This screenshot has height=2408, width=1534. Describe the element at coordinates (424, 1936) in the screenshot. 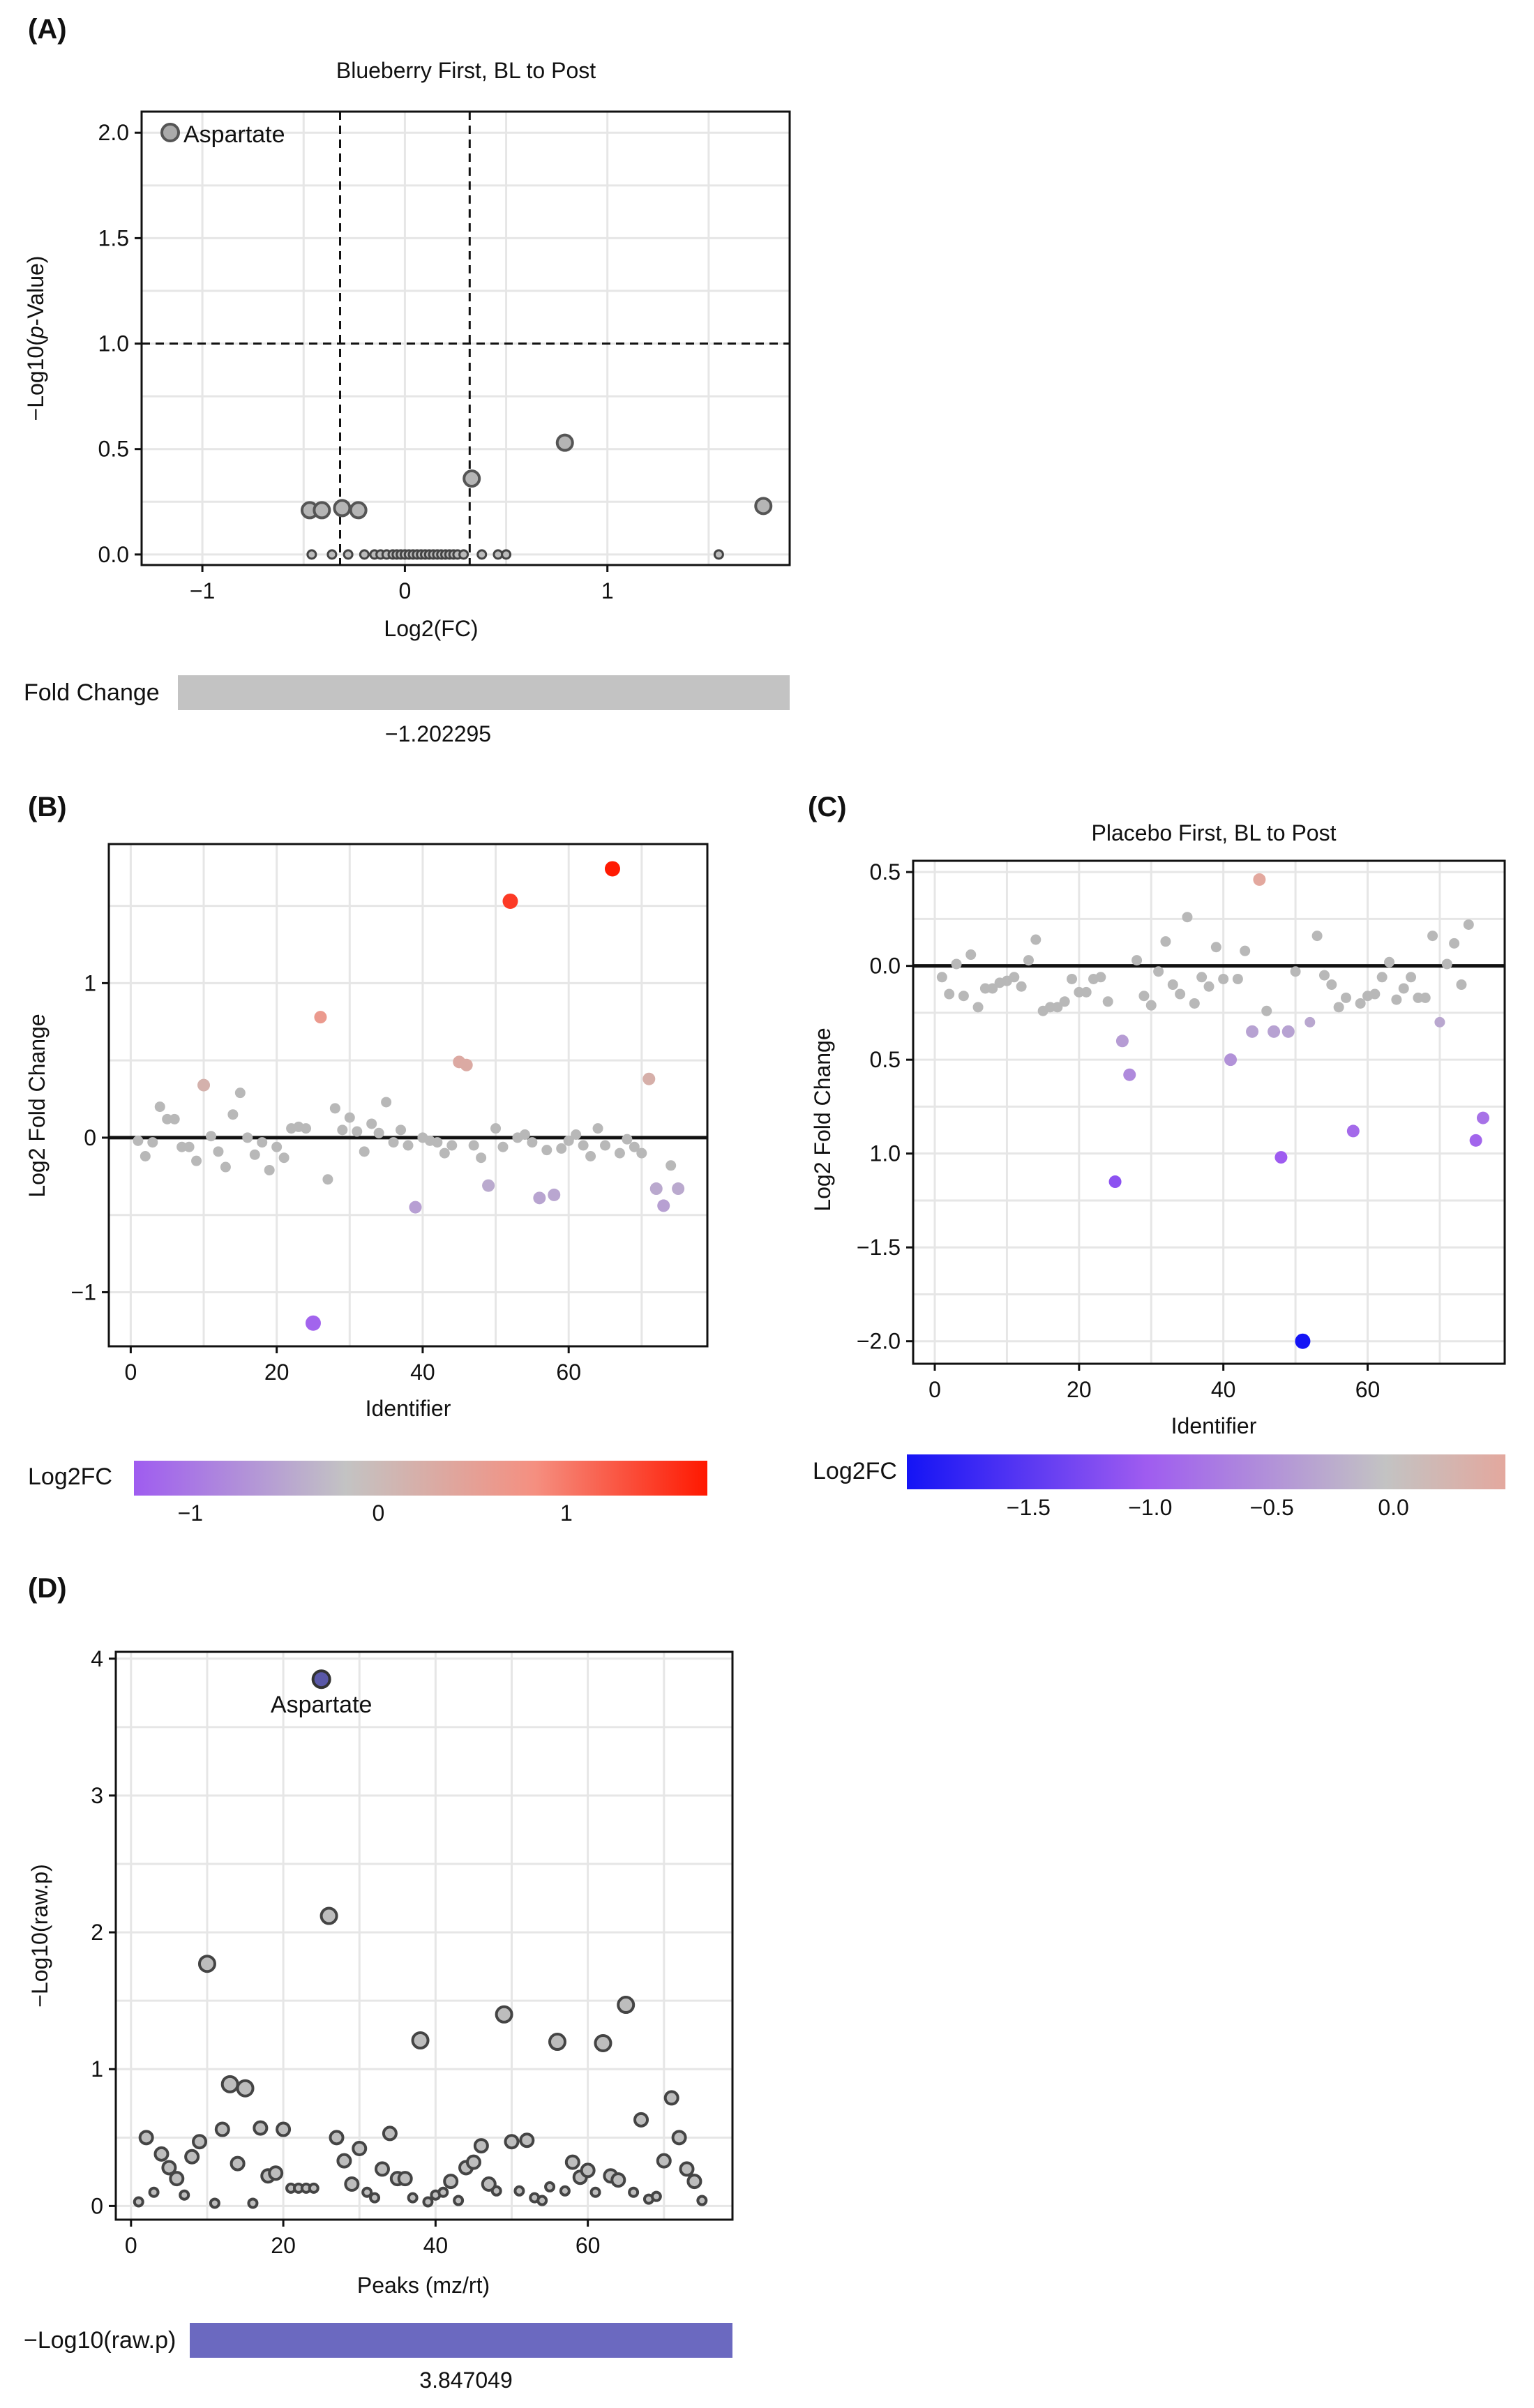

I see `panel-d-grid` at that location.